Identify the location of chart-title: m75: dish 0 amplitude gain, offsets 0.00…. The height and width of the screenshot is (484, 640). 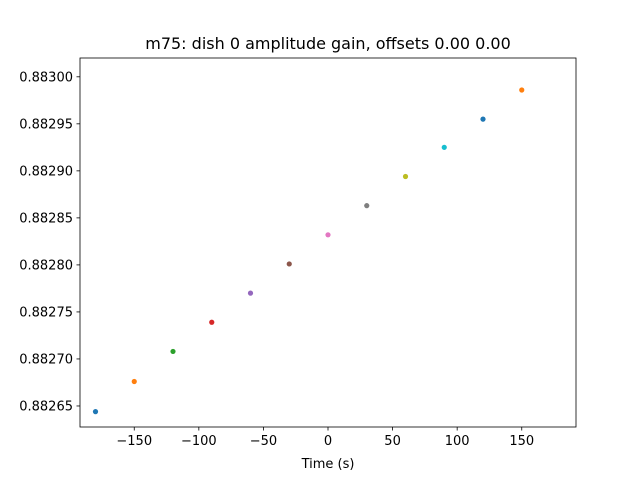
(328, 43).